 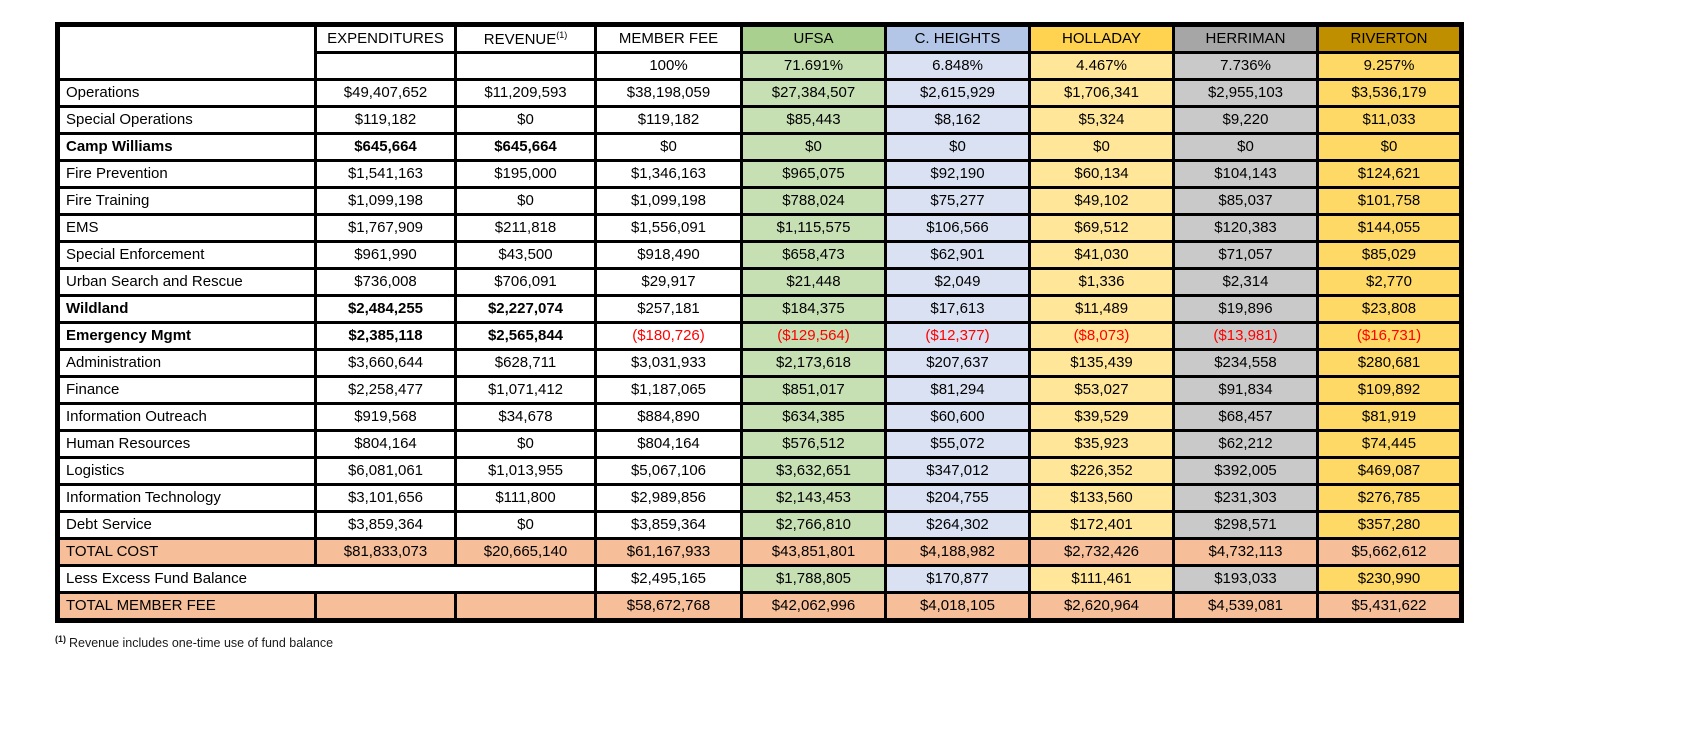 What do you see at coordinates (1245, 579) in the screenshot?
I see `less-excess-fund-balance-herriman: $193,033` at bounding box center [1245, 579].